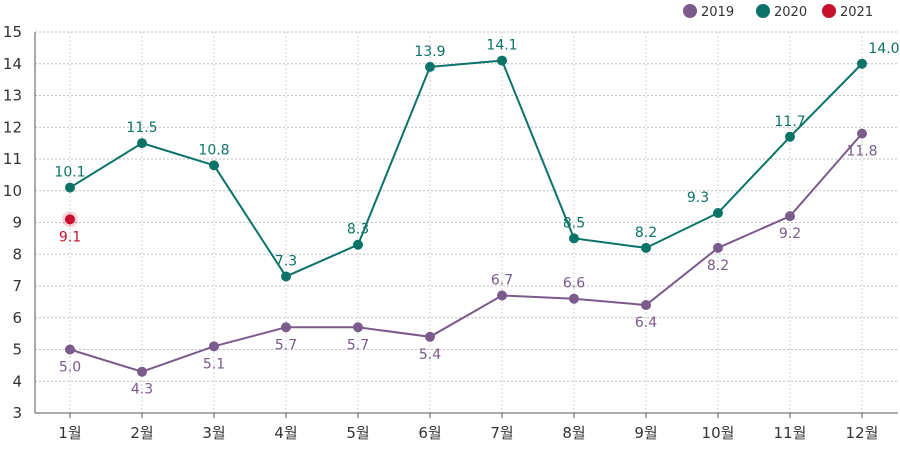 Image resolution: width=900 pixels, height=457 pixels. What do you see at coordinates (286, 261) in the screenshot?
I see `series-2020-data-label: 7.3` at bounding box center [286, 261].